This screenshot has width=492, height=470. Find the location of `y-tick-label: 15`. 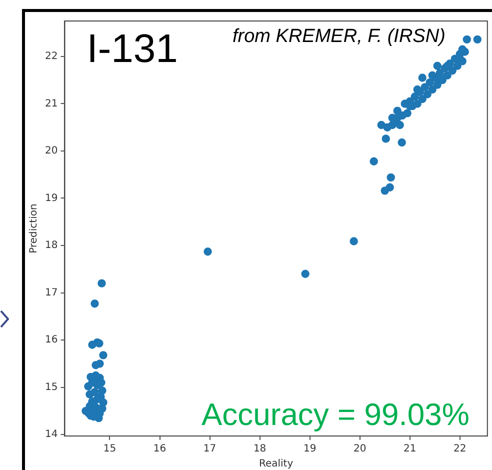

y-tick-label: 15 is located at coordinates (51, 387).